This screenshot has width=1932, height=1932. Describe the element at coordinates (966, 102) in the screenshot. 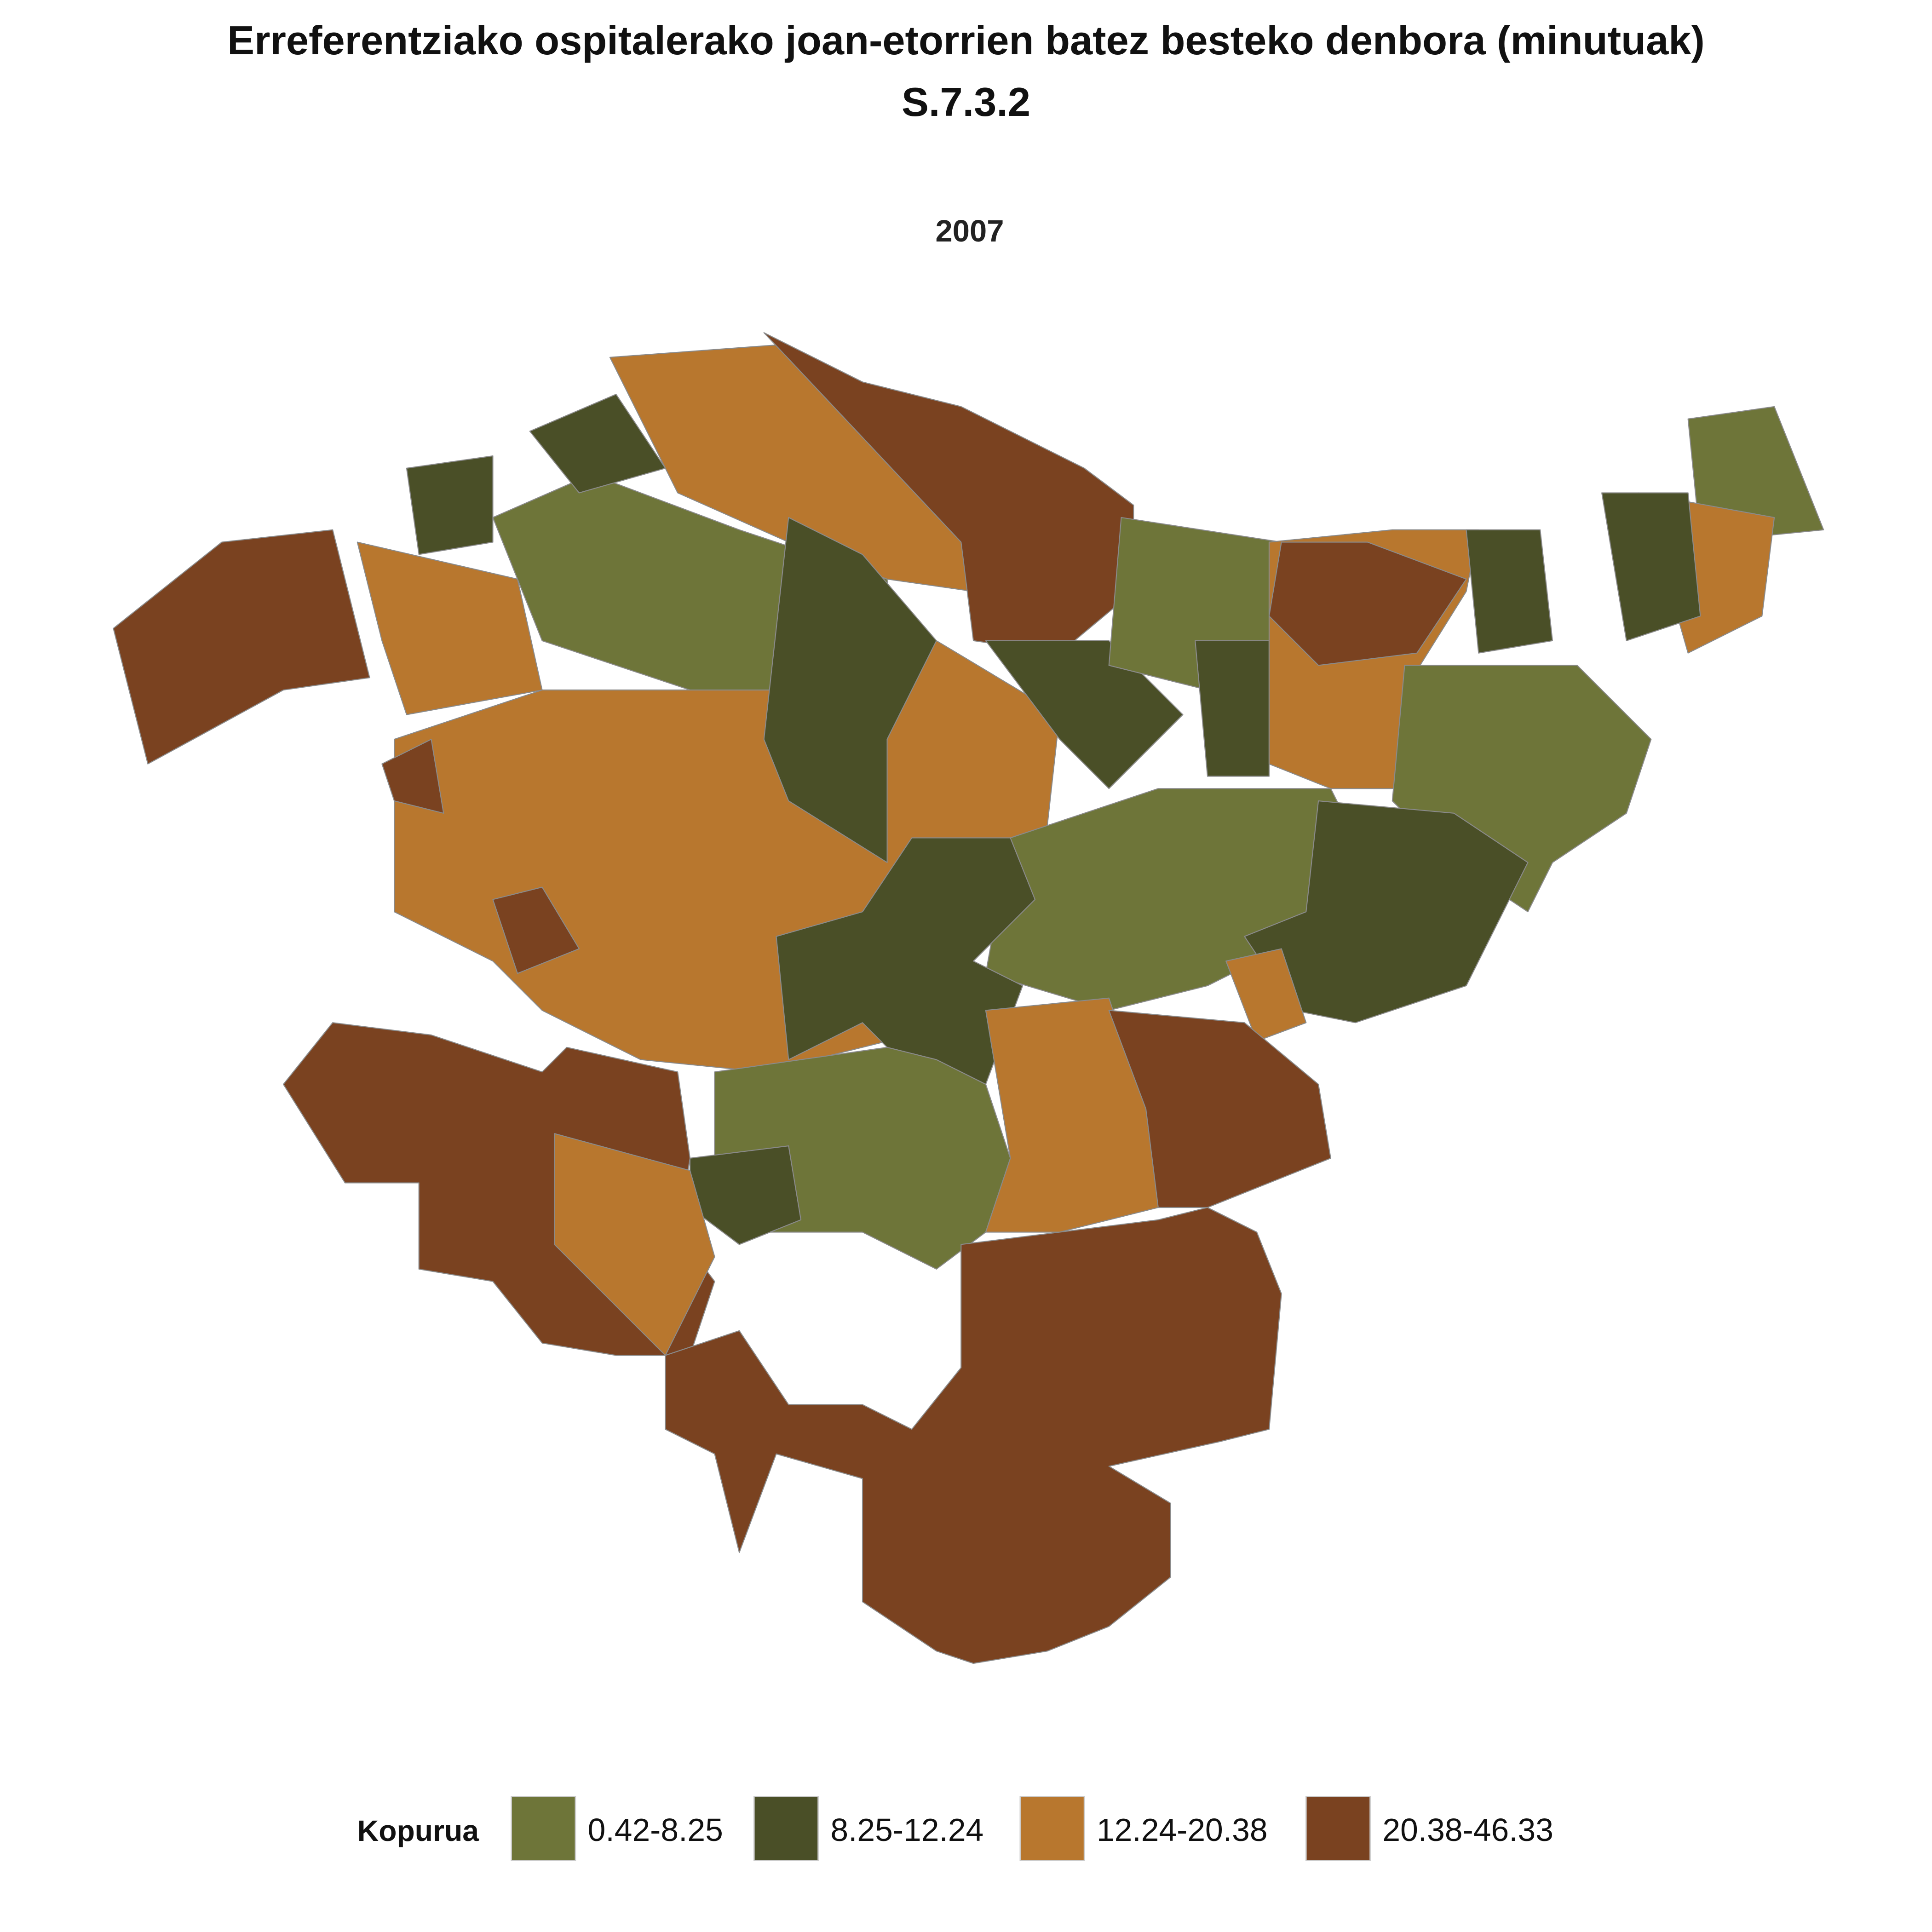

I see `map-code: S.7.3.2` at that location.